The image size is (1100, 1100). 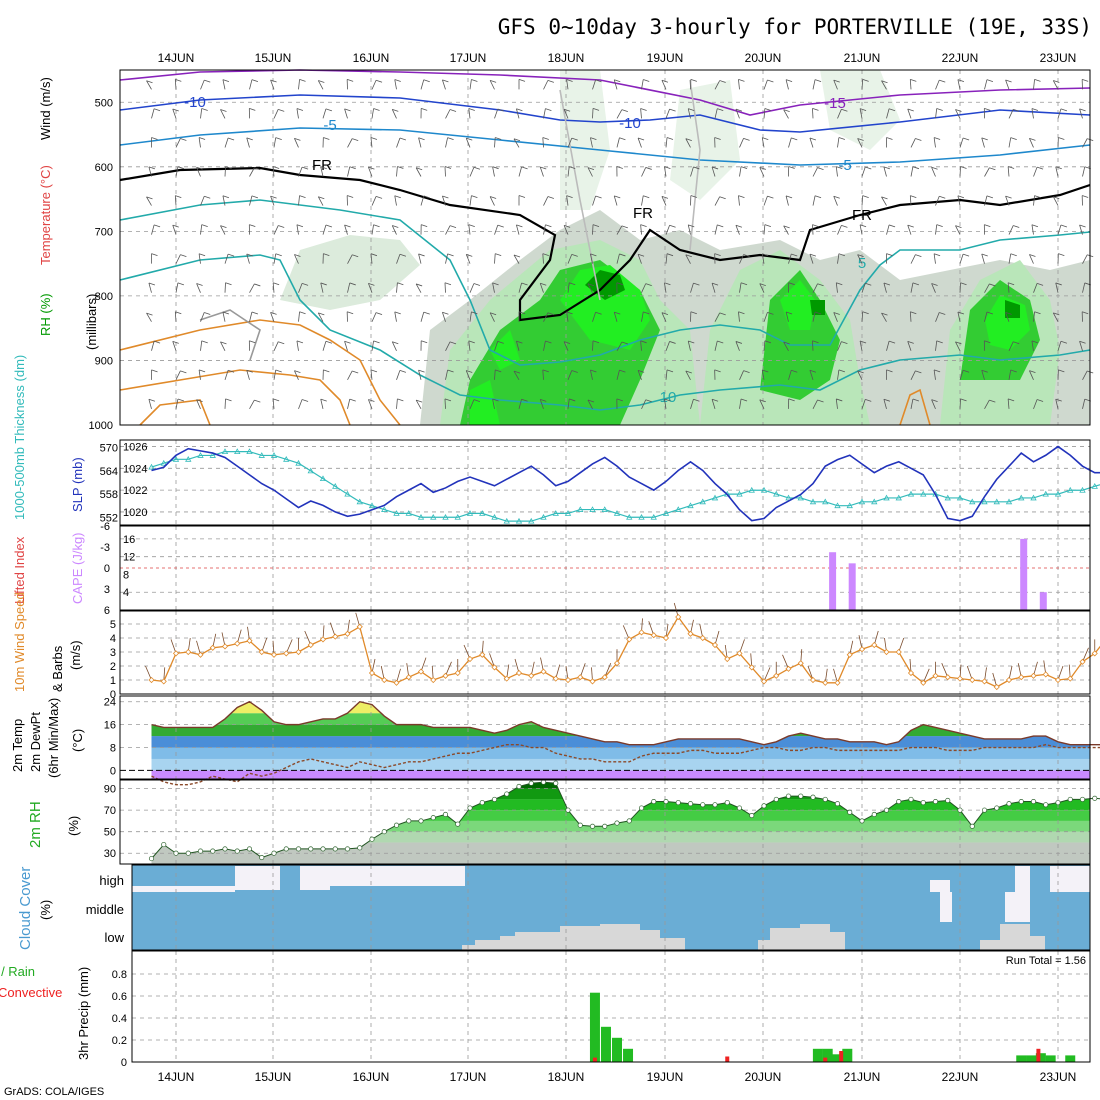 What do you see at coordinates (113, 695) in the screenshot?
I see `wind-tick-5: 0` at bounding box center [113, 695].